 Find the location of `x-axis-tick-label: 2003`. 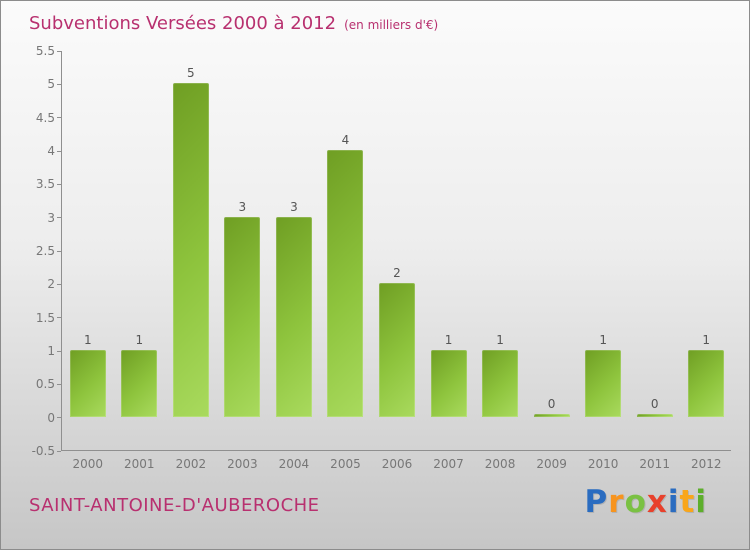

x-axis-tick-label: 2003 is located at coordinates (242, 464).